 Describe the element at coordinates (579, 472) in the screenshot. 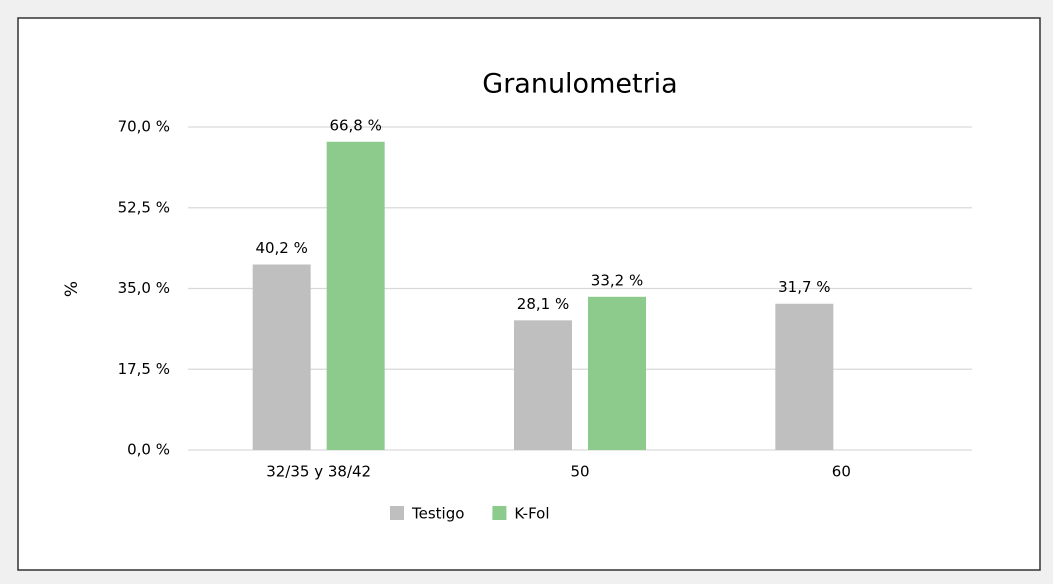

I see `x-tick-label: 50` at that location.